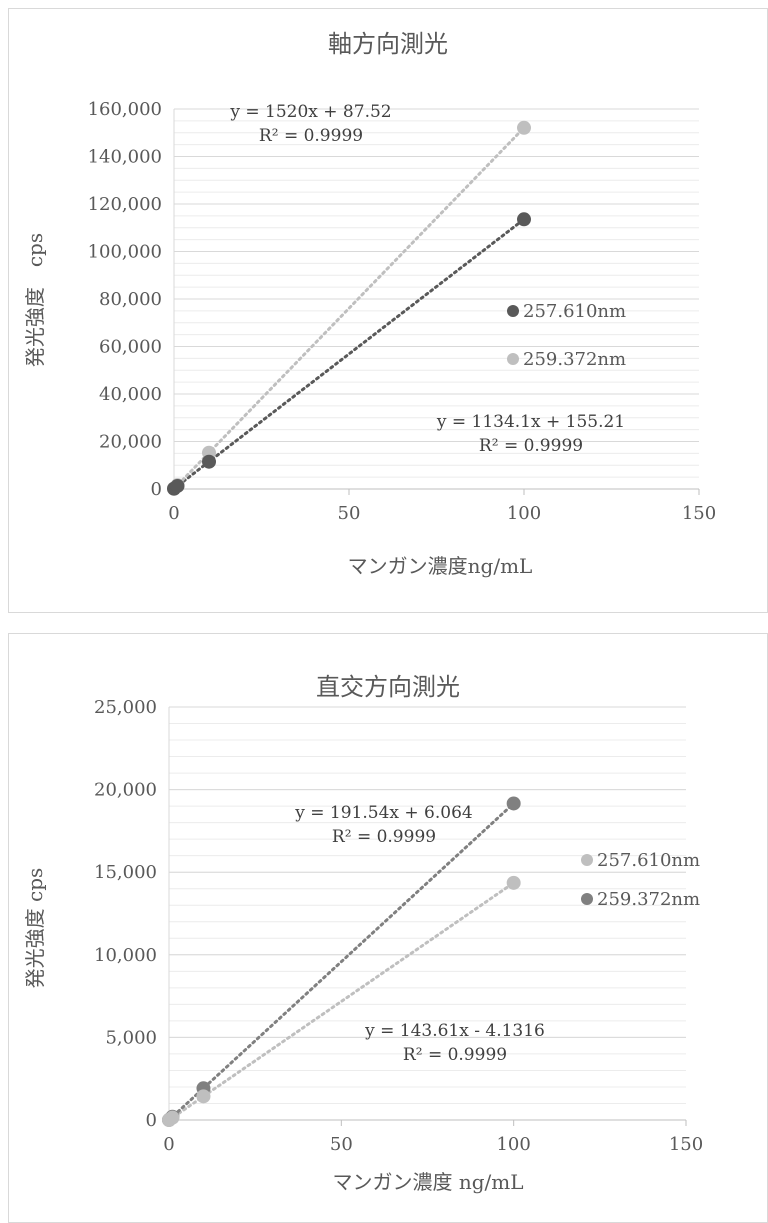 The width and height of the screenshot is (768, 1223). I want to click on y-tick-label: 80,000, so click(130, 299).